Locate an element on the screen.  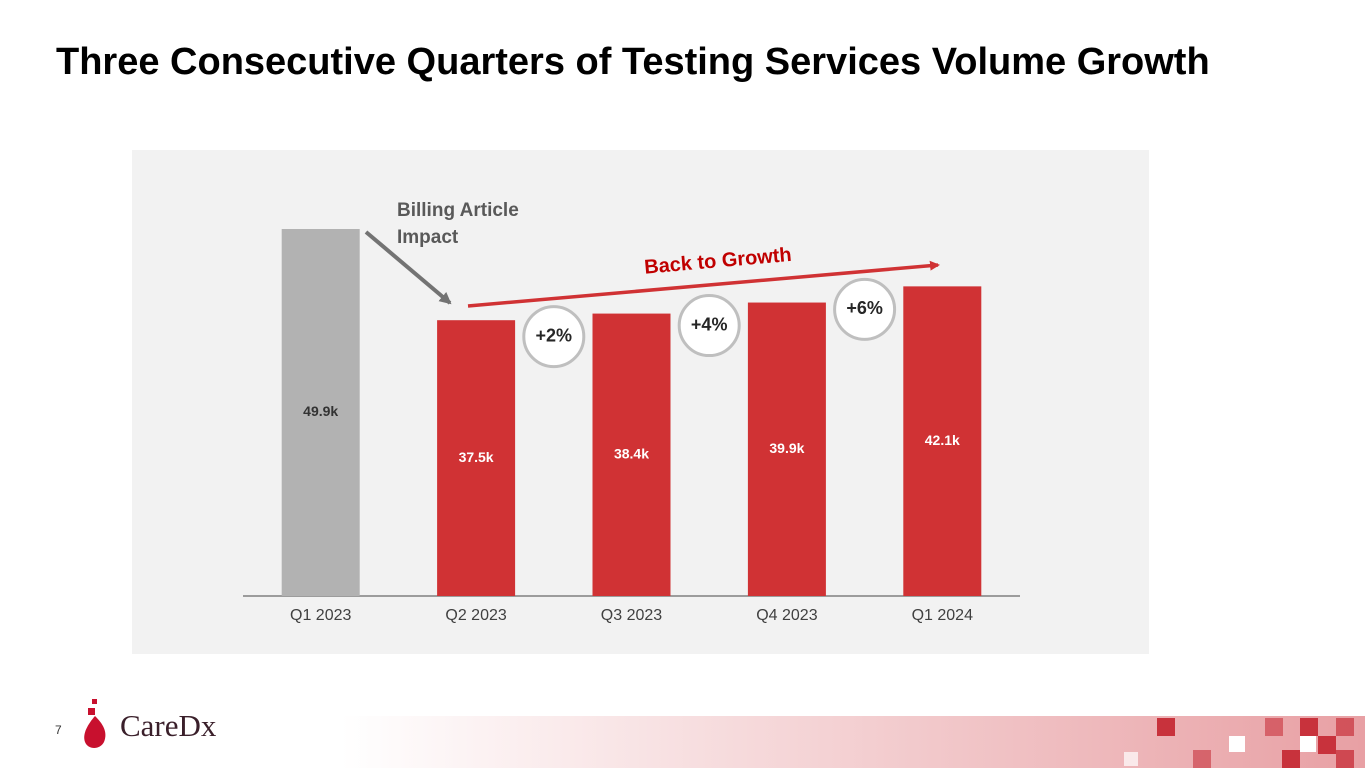
growth-label: +2% is located at coordinates (554, 335).